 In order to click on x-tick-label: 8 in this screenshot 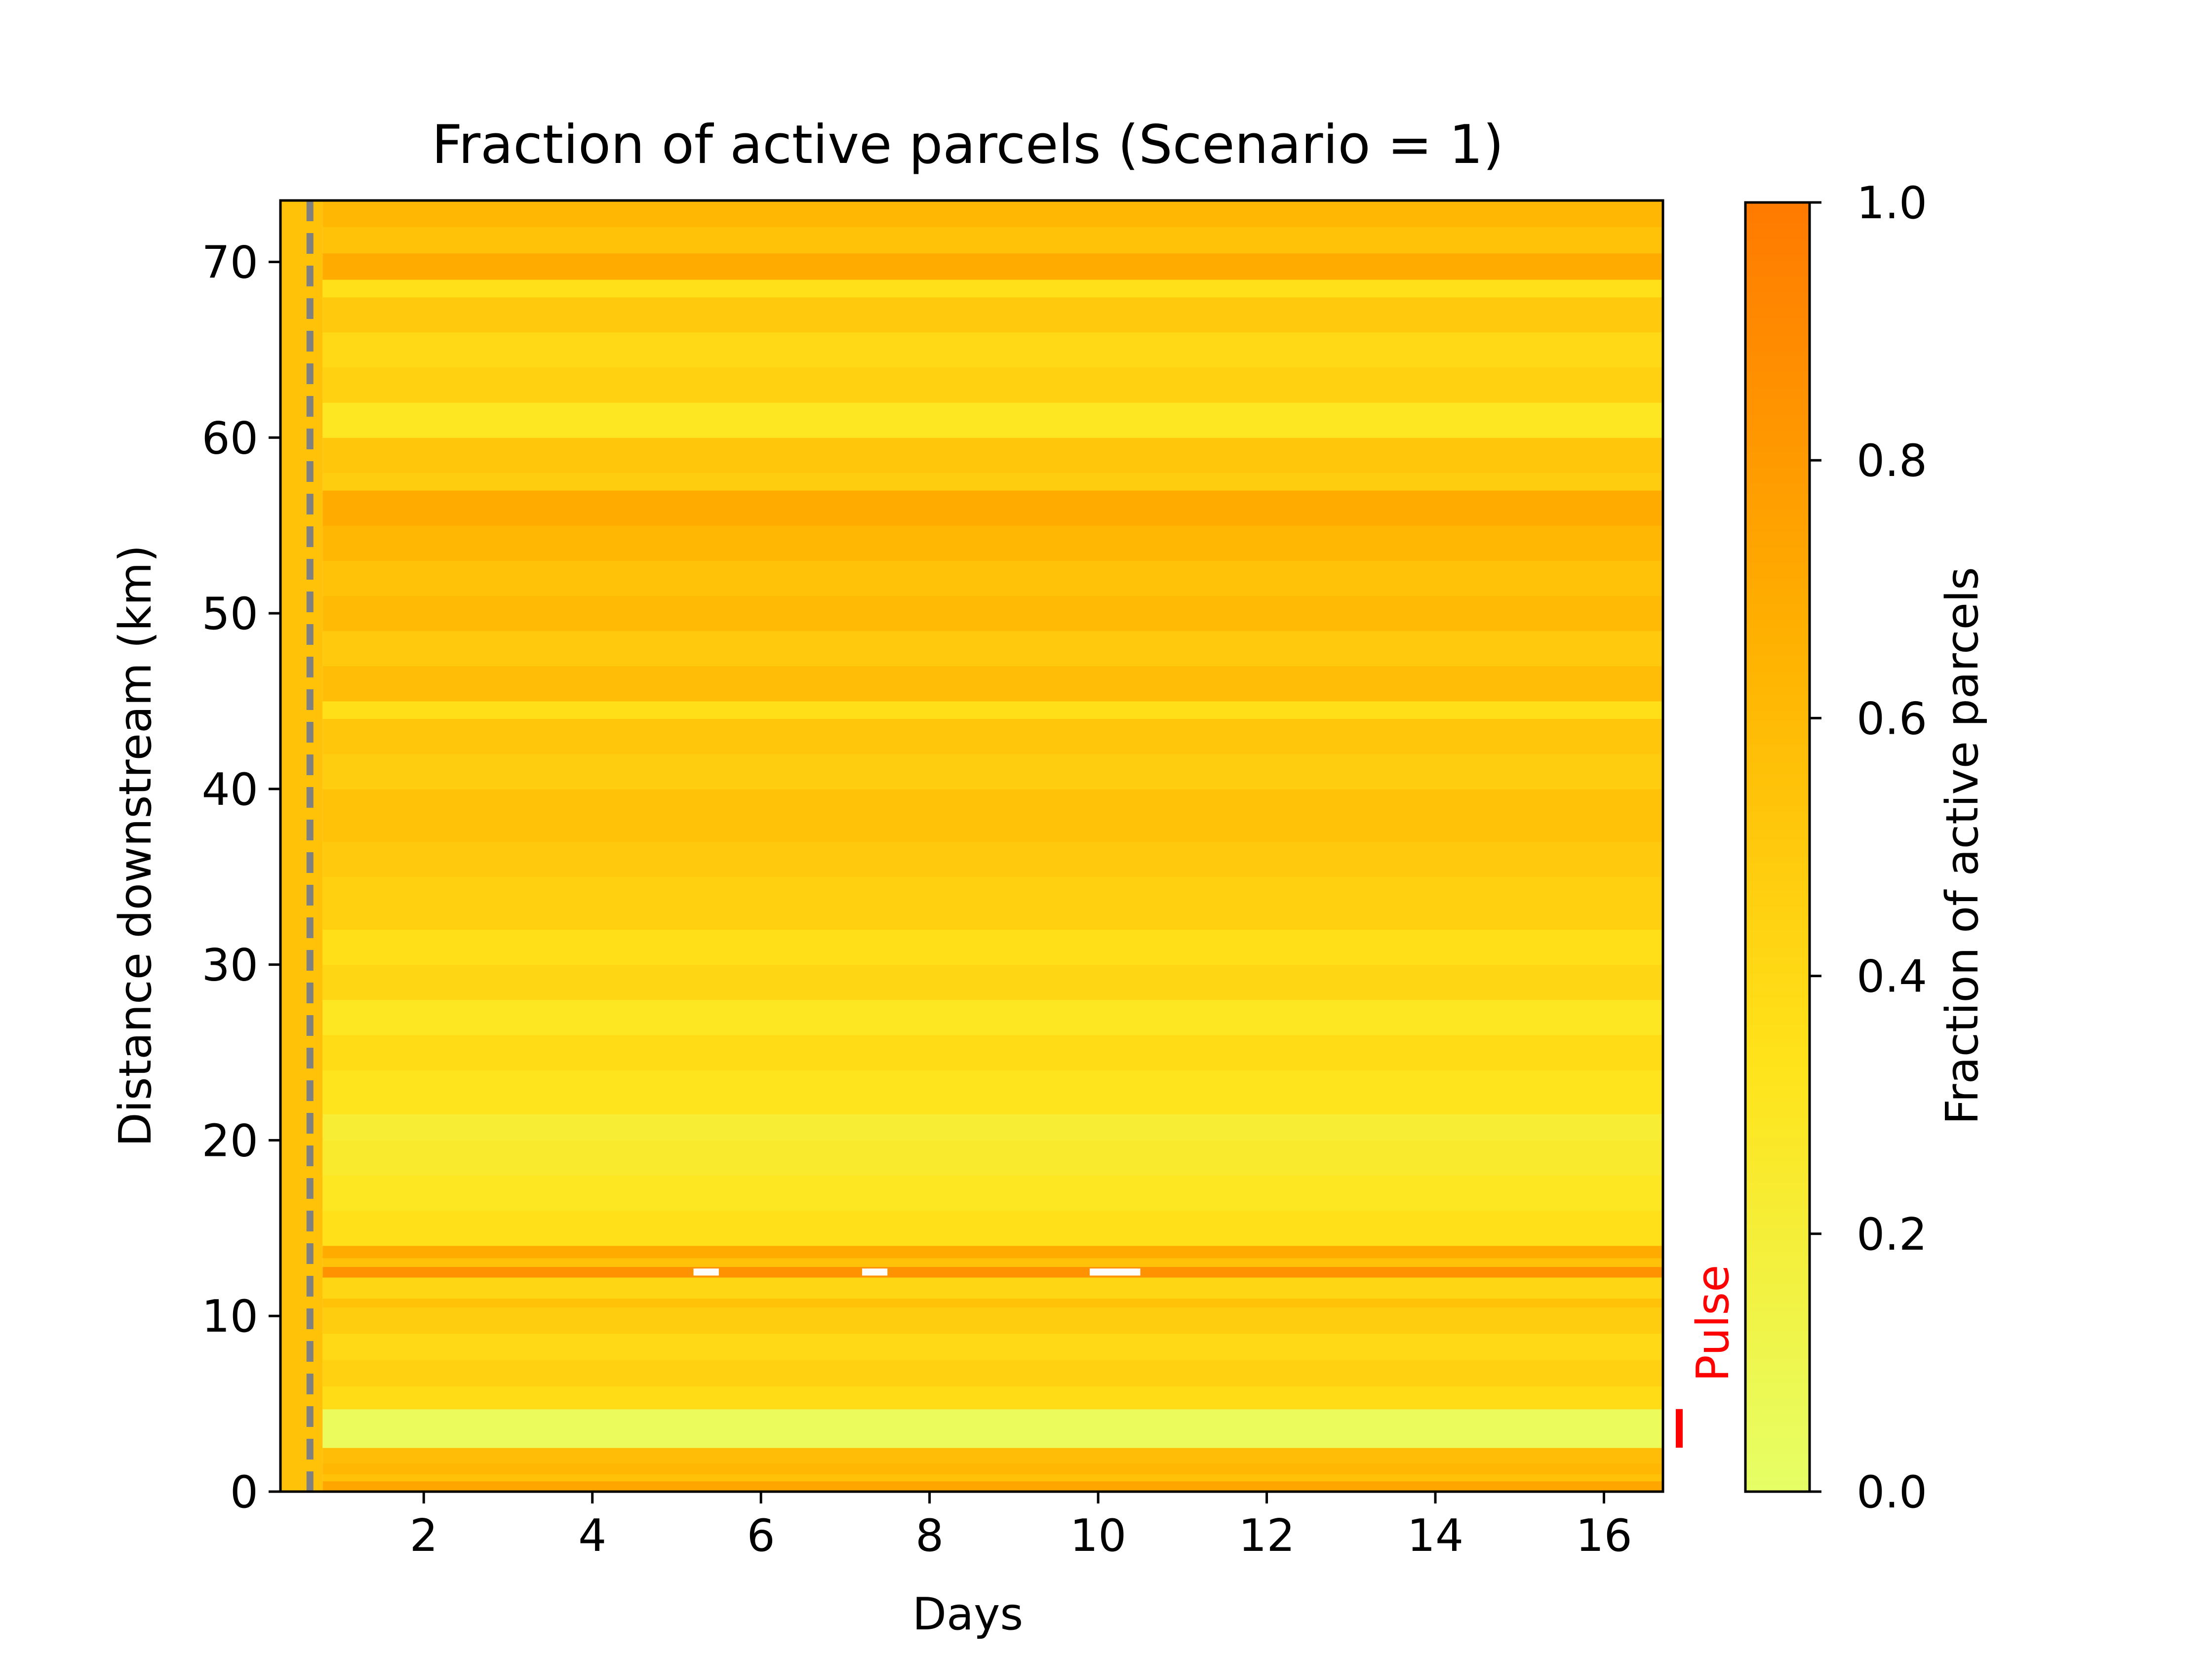, I will do `click(930, 1536)`.